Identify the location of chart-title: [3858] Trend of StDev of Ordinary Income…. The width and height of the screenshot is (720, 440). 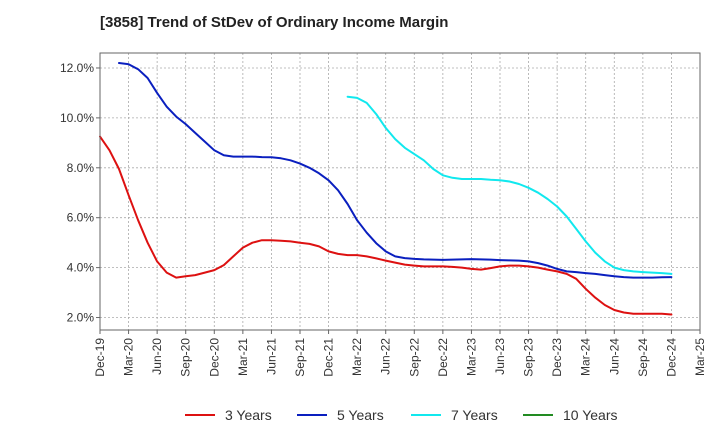
(274, 22).